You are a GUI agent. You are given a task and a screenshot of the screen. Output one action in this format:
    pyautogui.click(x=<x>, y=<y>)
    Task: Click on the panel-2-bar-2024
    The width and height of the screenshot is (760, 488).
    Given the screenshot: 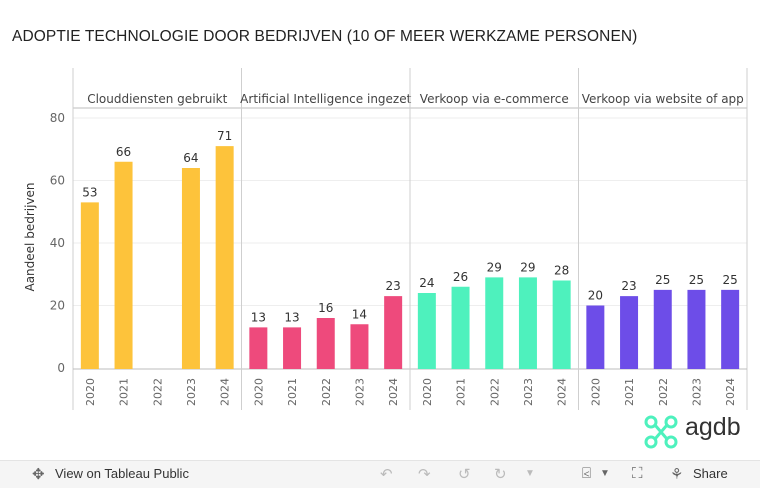 What is the action you would take?
    pyautogui.click(x=393, y=332)
    